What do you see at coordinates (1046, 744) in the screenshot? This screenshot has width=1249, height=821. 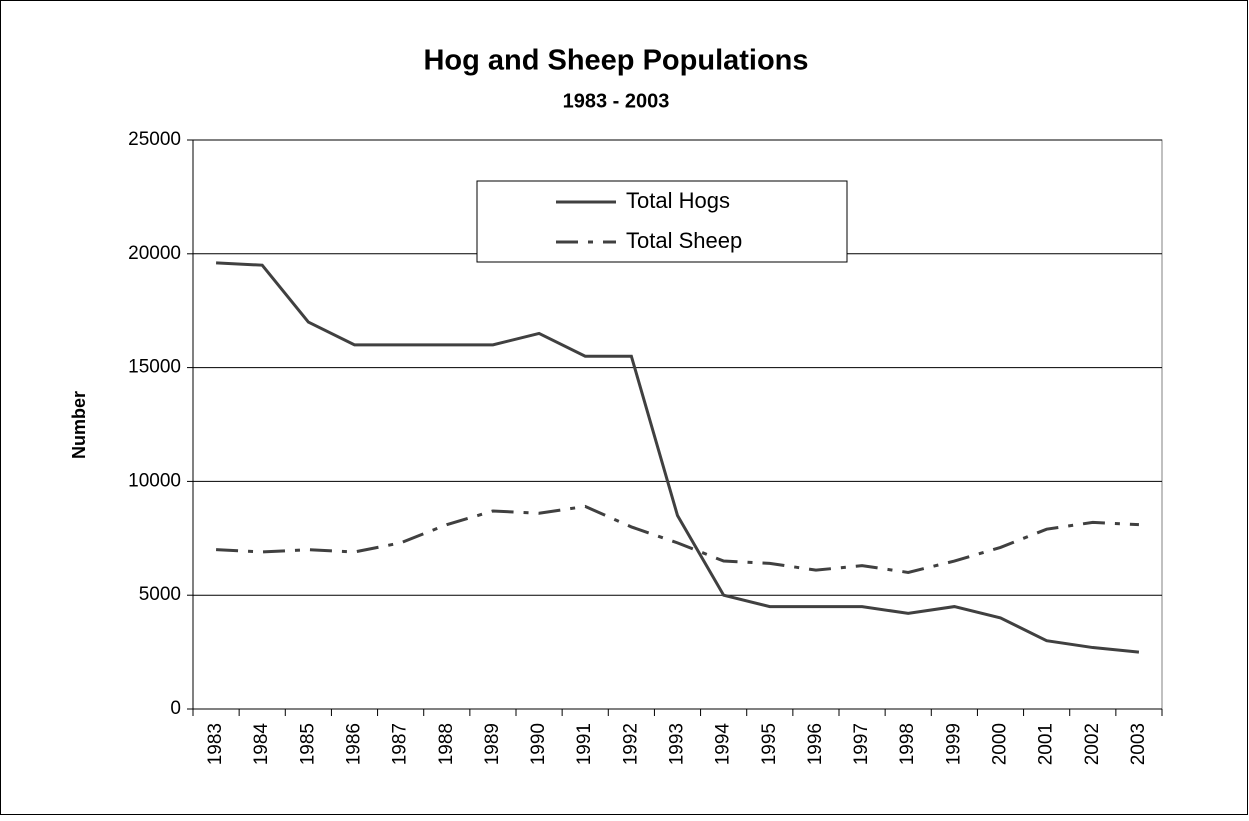 I see `x-tick-label: 2001` at bounding box center [1046, 744].